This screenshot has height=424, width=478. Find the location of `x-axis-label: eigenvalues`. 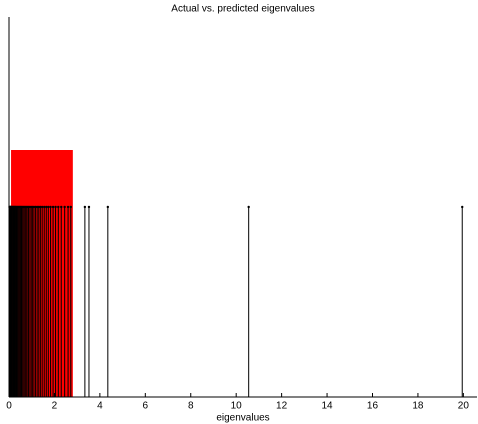

x-axis-label: eigenvalues is located at coordinates (242, 418).